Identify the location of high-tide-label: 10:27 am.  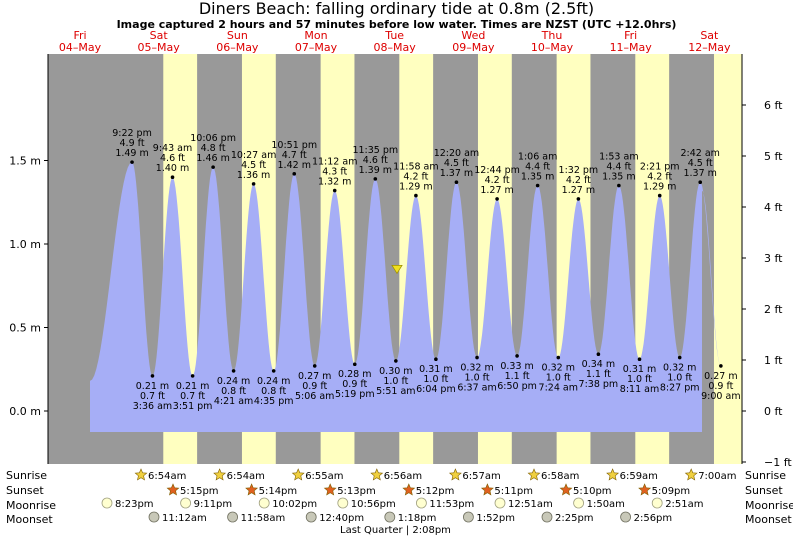
(253, 155).